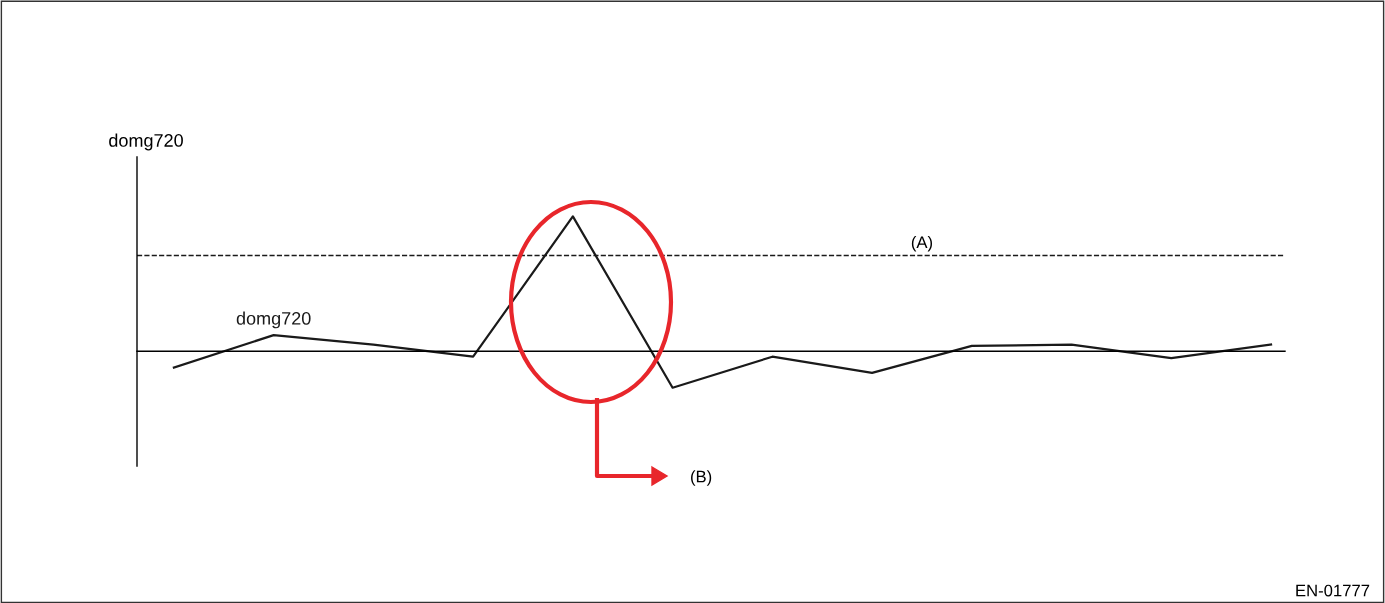 This screenshot has width=1385, height=603. Describe the element at coordinates (146, 142) in the screenshot. I see `y-axis-title: domg720` at that location.